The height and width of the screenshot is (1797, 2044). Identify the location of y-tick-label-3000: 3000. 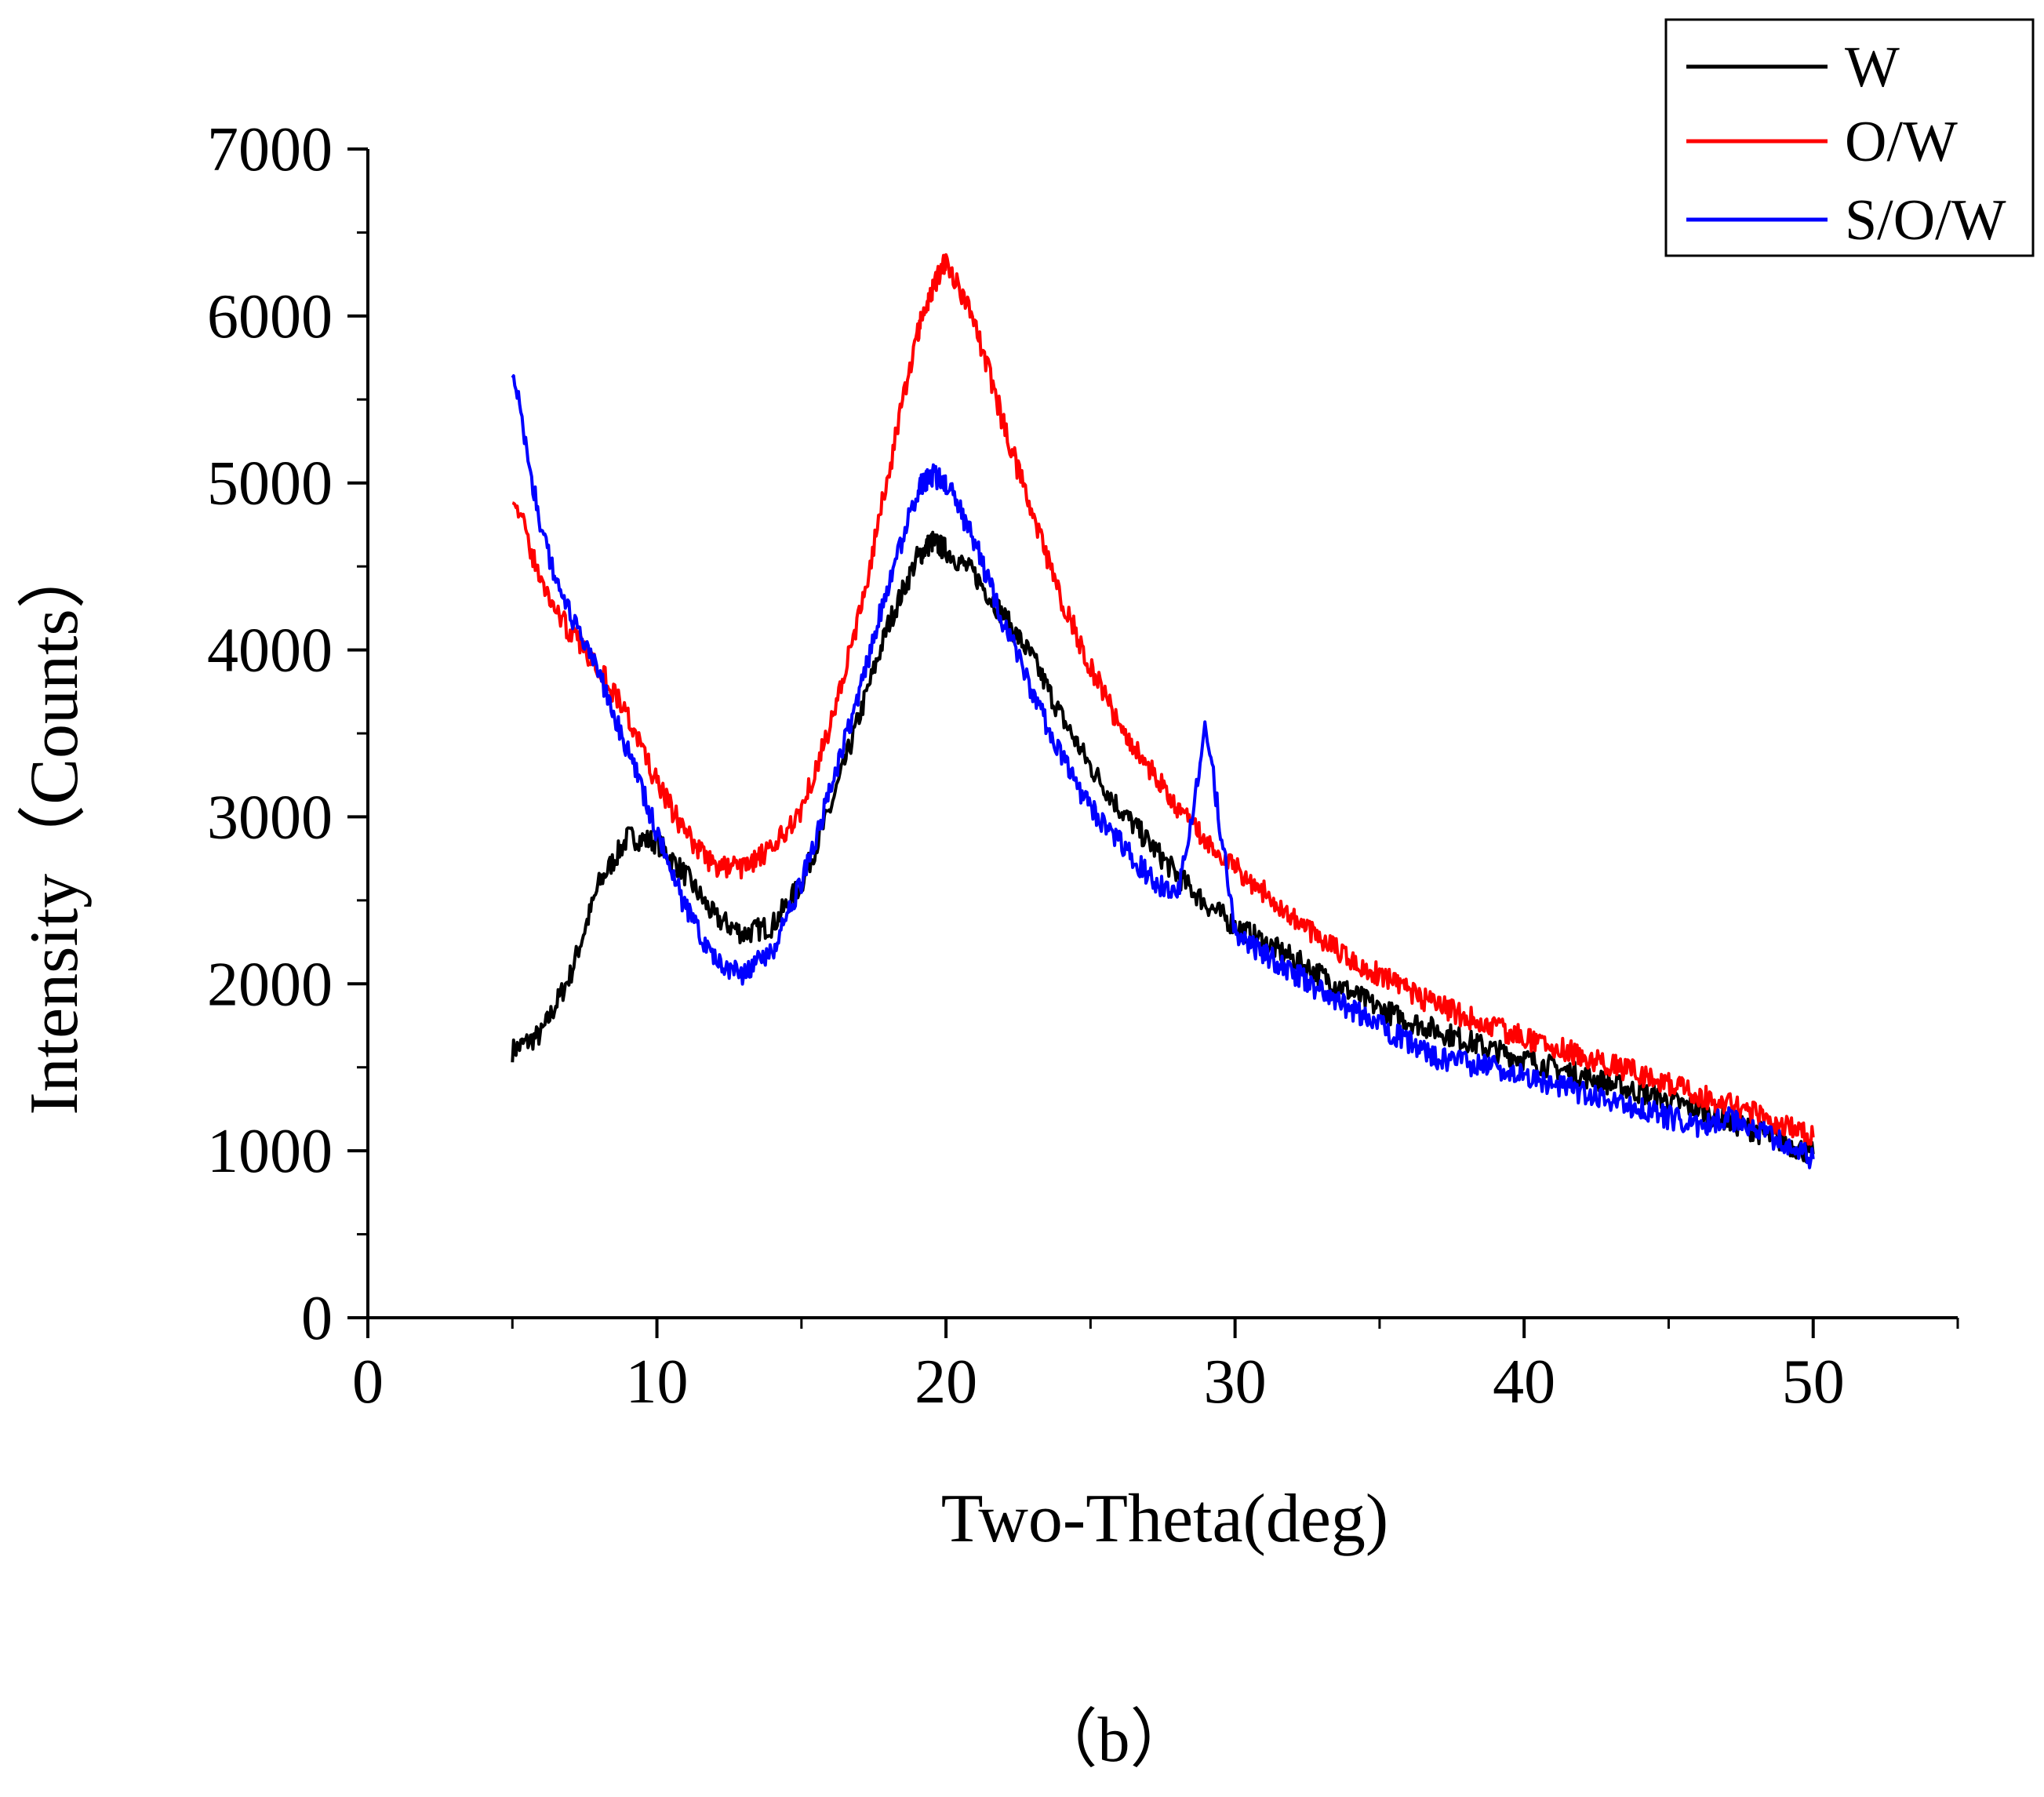
(270, 817).